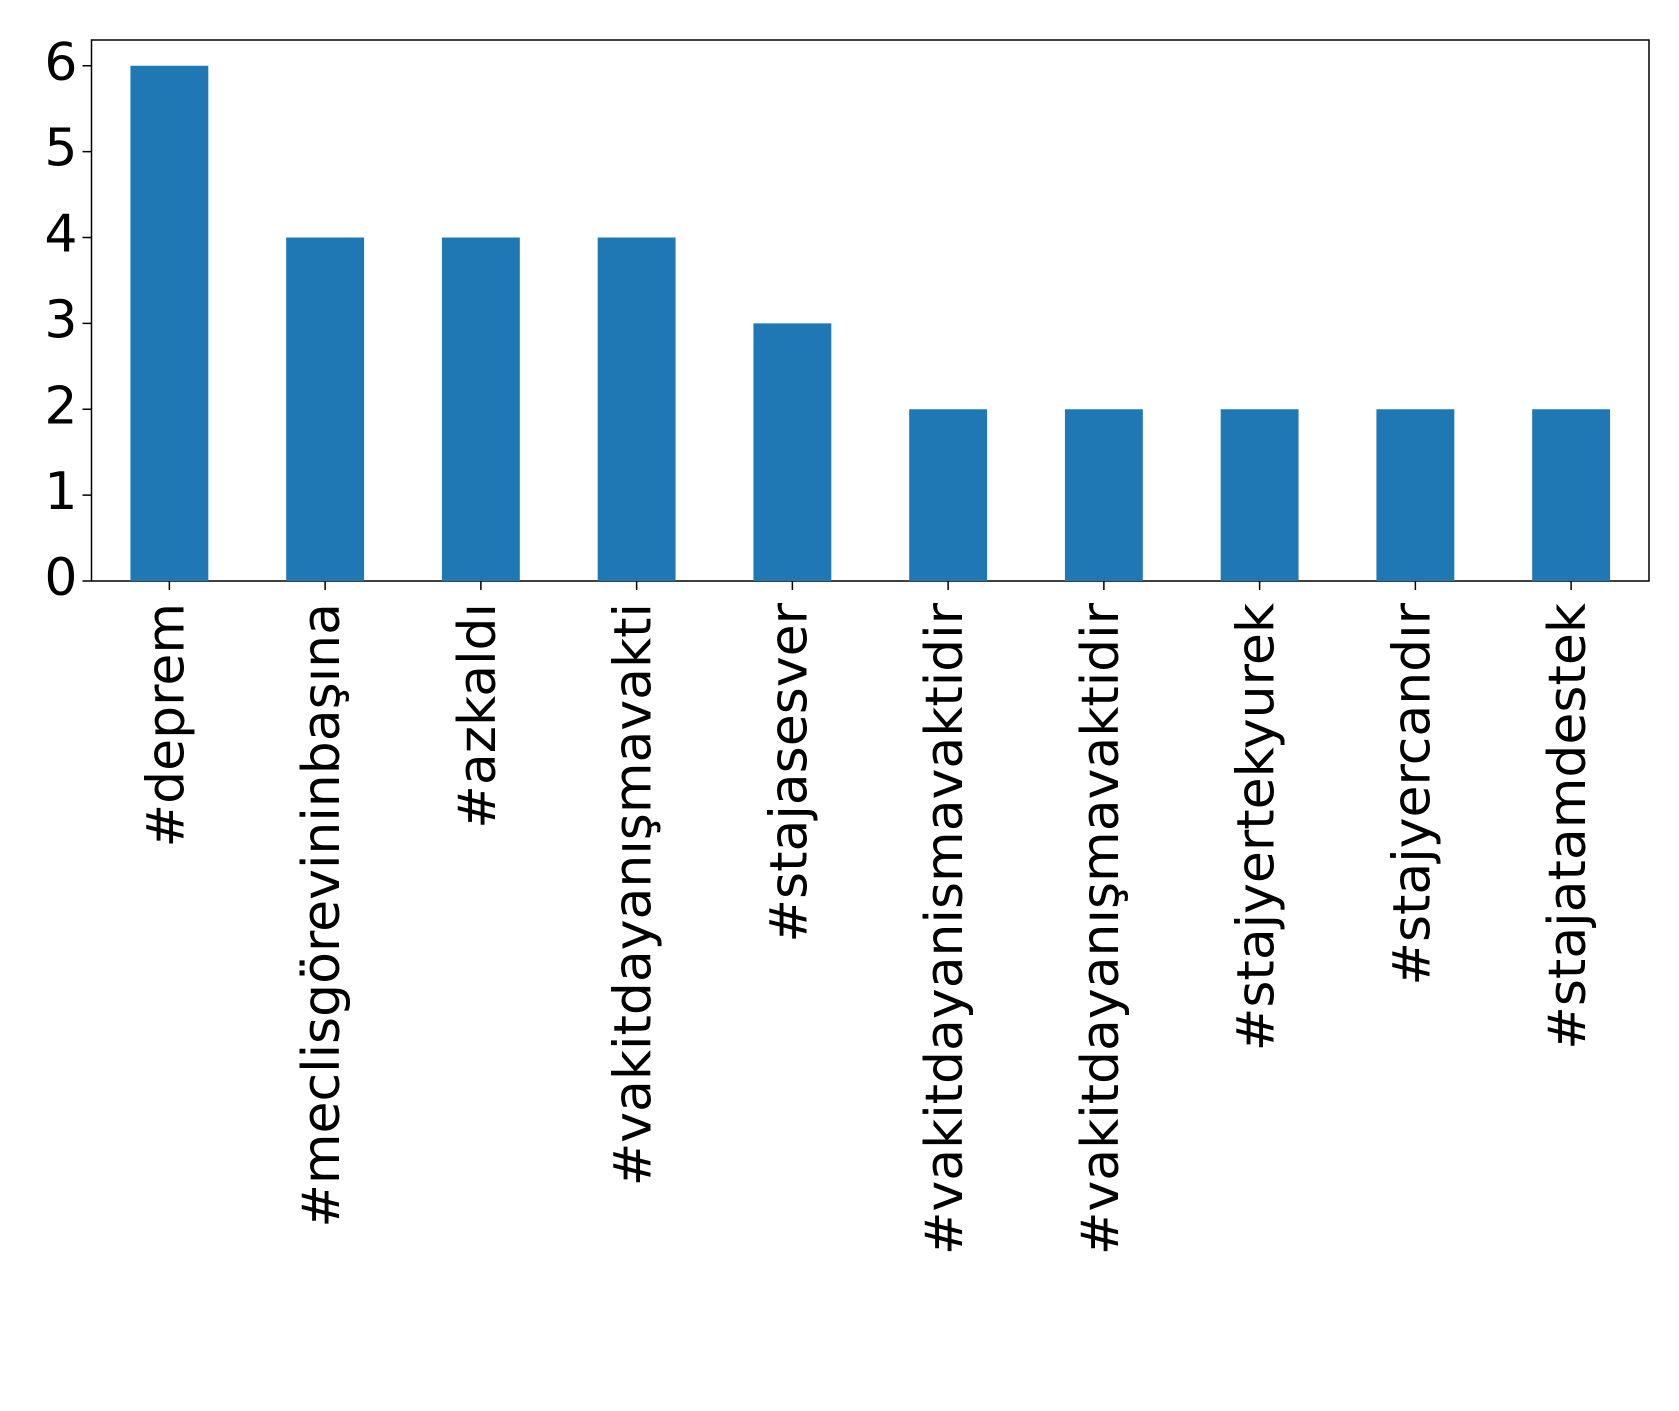 This screenshot has height=1411, width=1679. I want to click on x-tick-label: #stajasesver, so click(789, 772).